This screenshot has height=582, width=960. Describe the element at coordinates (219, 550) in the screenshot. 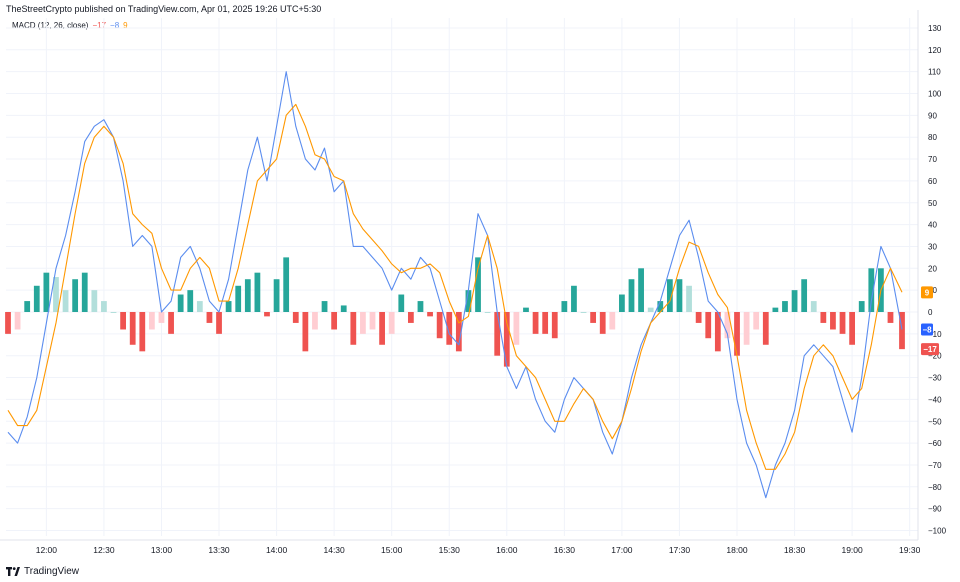

I see `x-tick-label: 13:30` at that location.